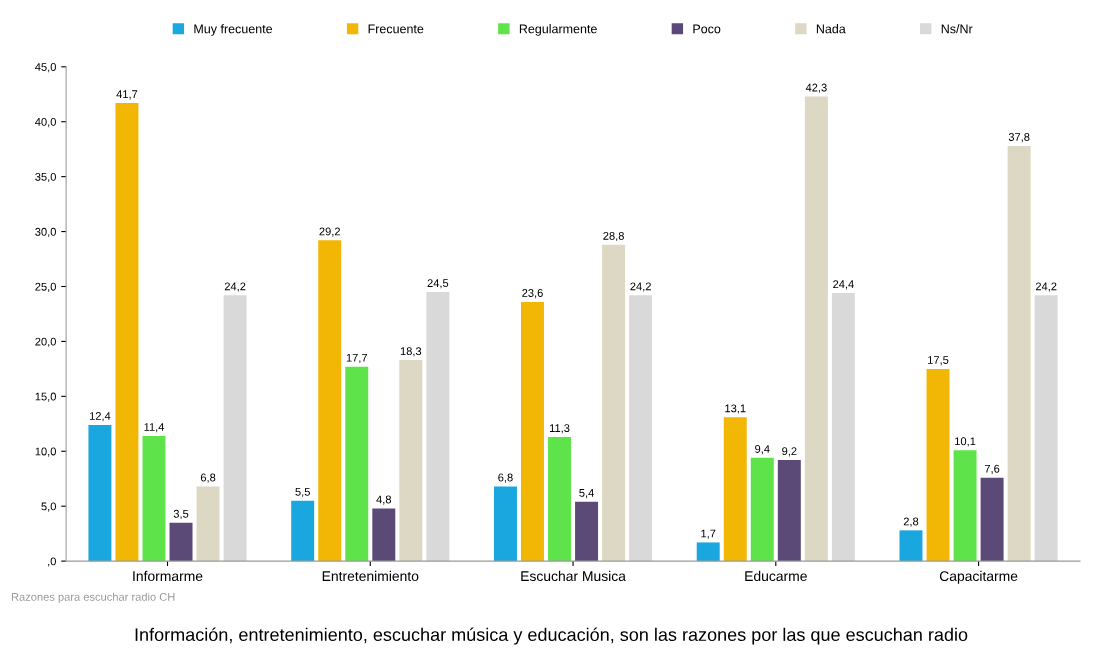 Image resolution: width=1102 pixels, height=668 pixels. I want to click on y-tick-label: 10,0, so click(45, 452).